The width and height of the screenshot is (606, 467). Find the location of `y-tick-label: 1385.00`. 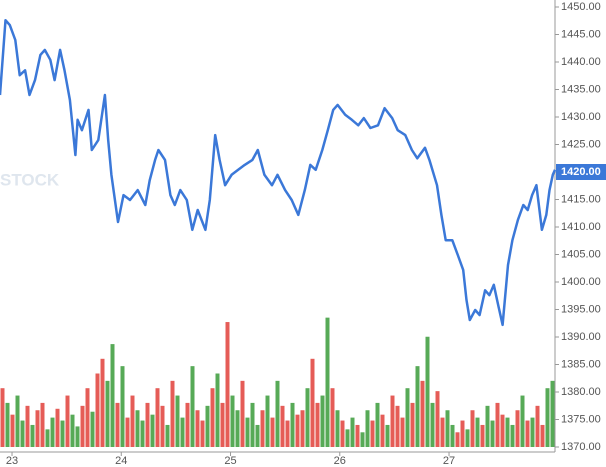

y-tick-label: 1385.00 is located at coordinates (581, 364).